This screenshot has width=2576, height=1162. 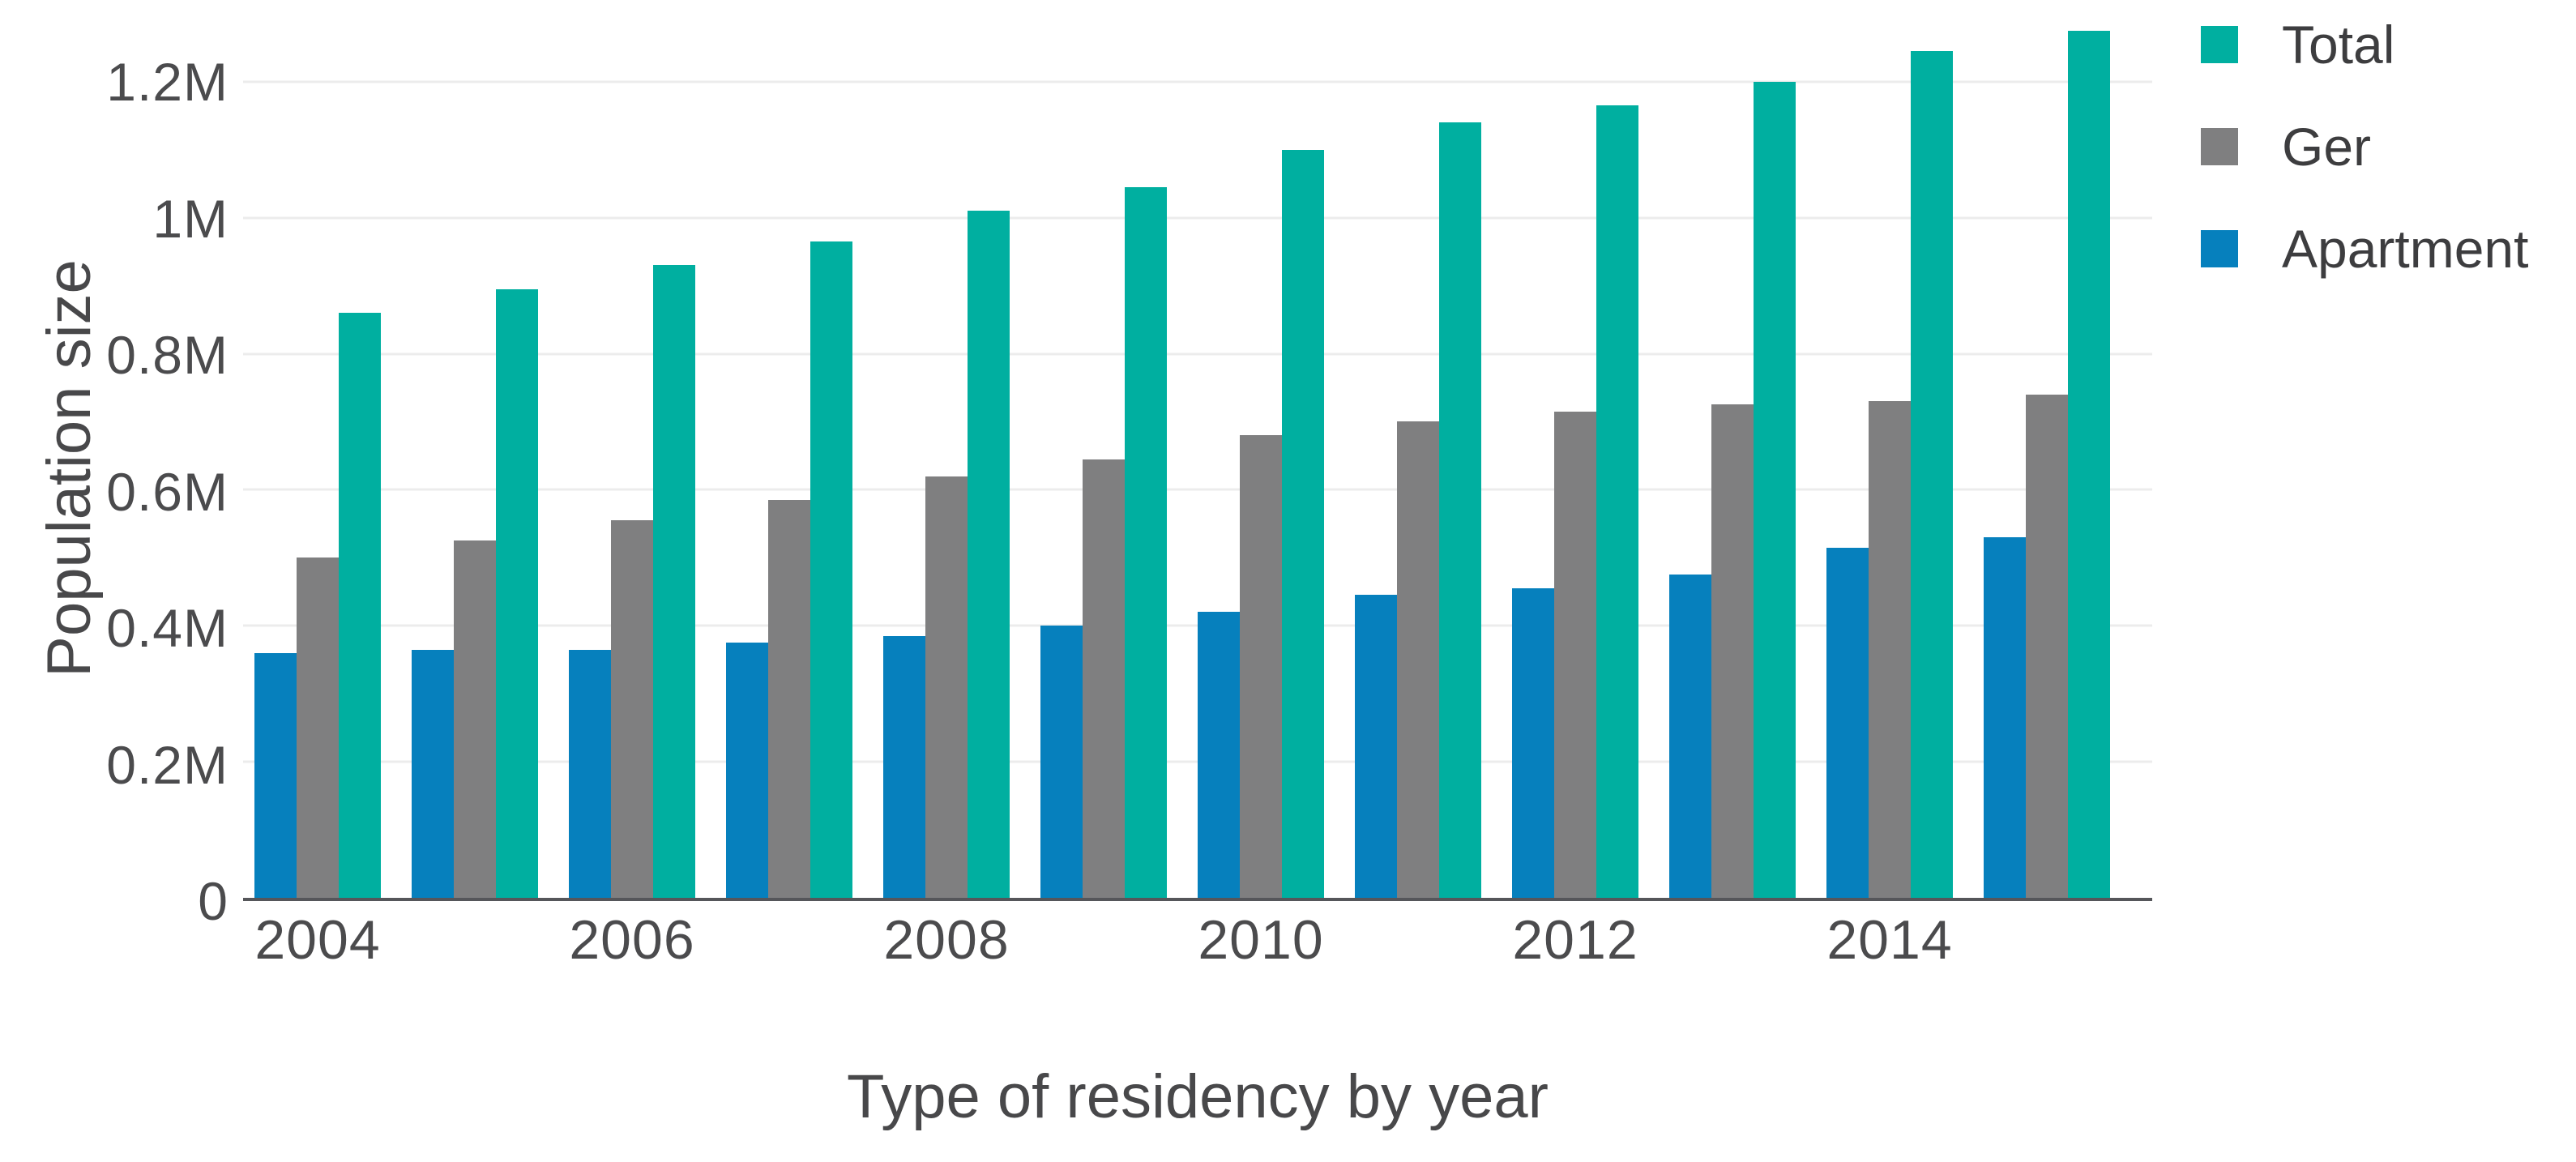 I want to click on bar-apartment-2008, so click(x=904, y=766).